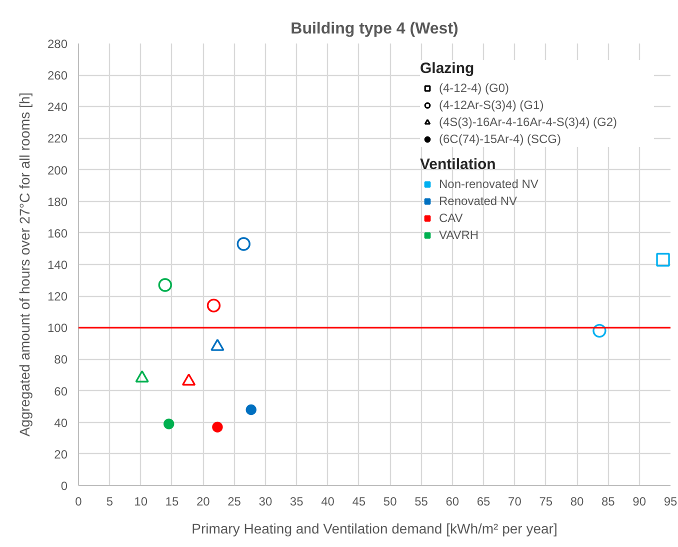 This screenshot has width=678, height=547. What do you see at coordinates (57, 265) in the screenshot?
I see `y-tick-label: 140` at bounding box center [57, 265].